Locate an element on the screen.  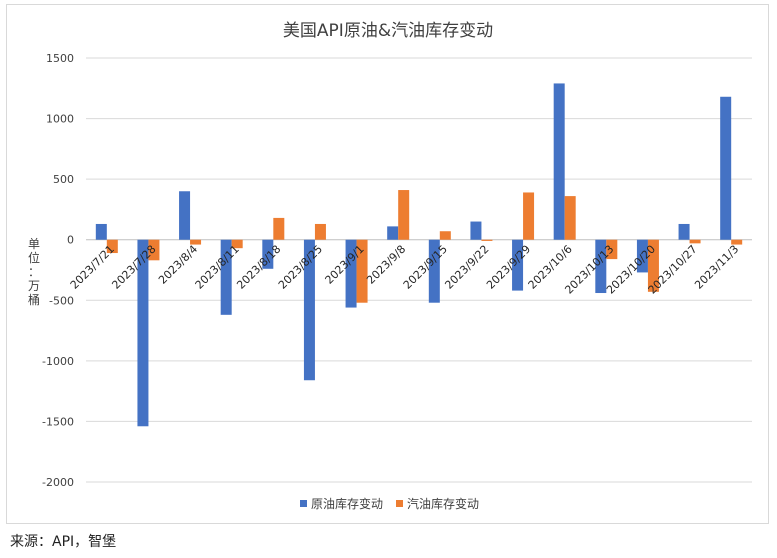
y-axis-label-char: 位 is located at coordinates (34, 257).